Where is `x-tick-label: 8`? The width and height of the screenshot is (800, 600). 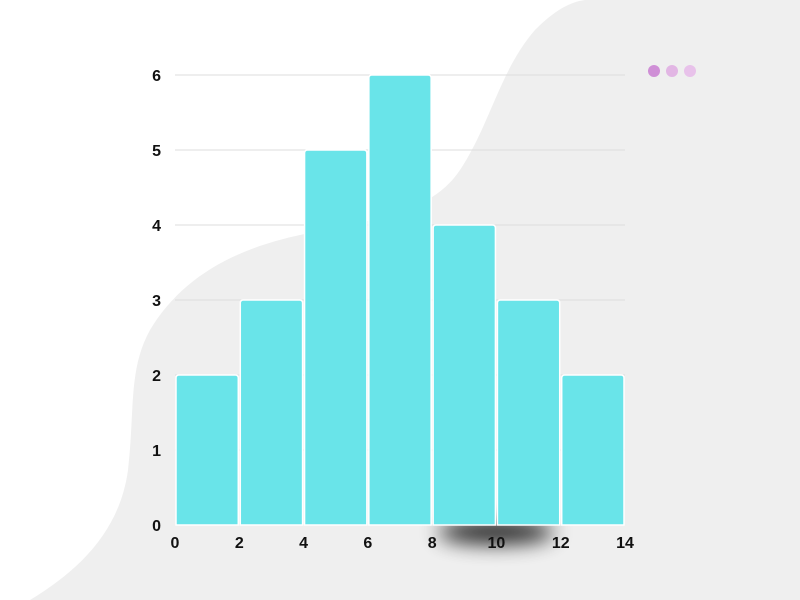
x-tick-label: 8 is located at coordinates (432, 543).